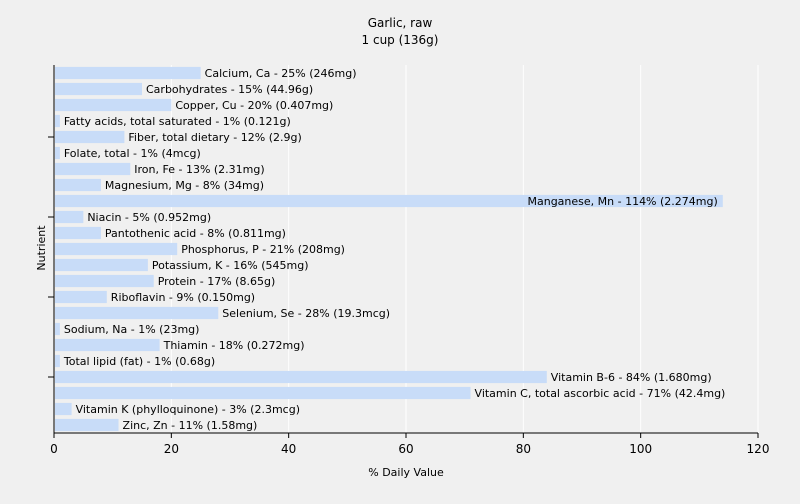 This screenshot has height=504, width=800. Describe the element at coordinates (758, 449) in the screenshot. I see `x-tick-label-6: 120` at that location.